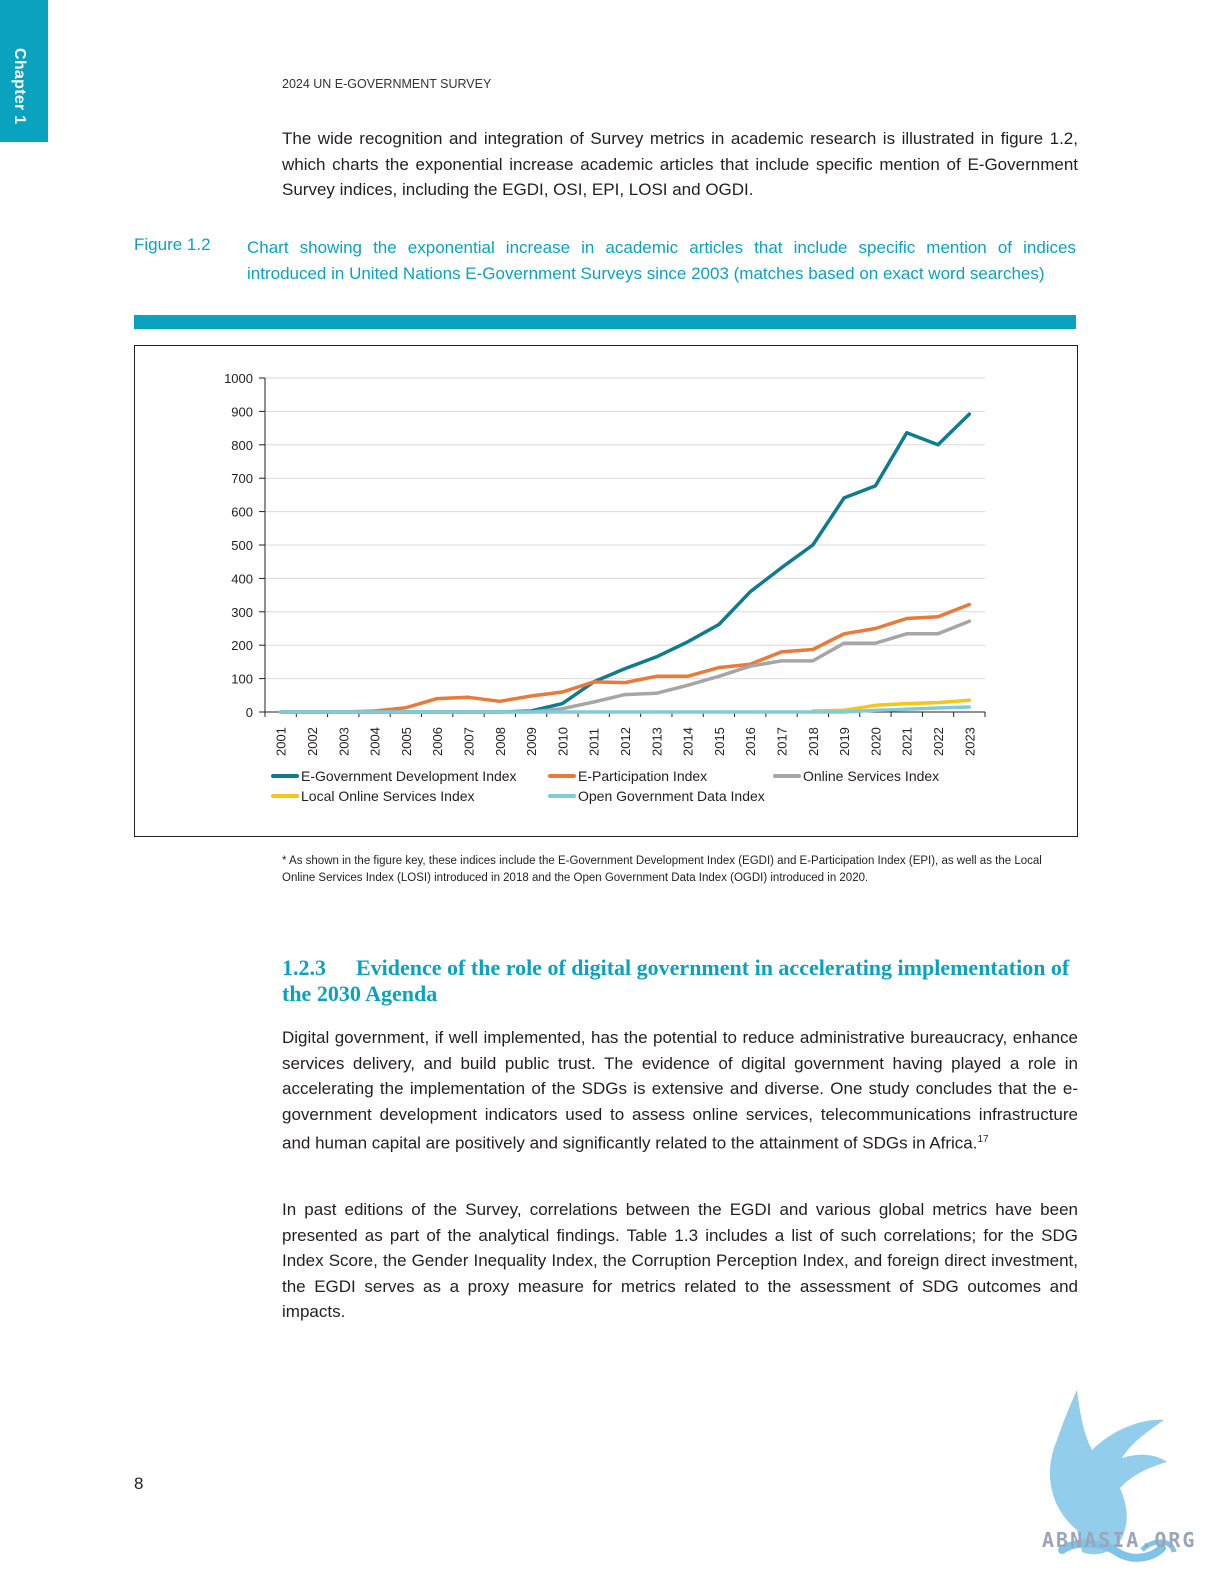  I want to click on y-tick-label: 500, so click(242, 545).